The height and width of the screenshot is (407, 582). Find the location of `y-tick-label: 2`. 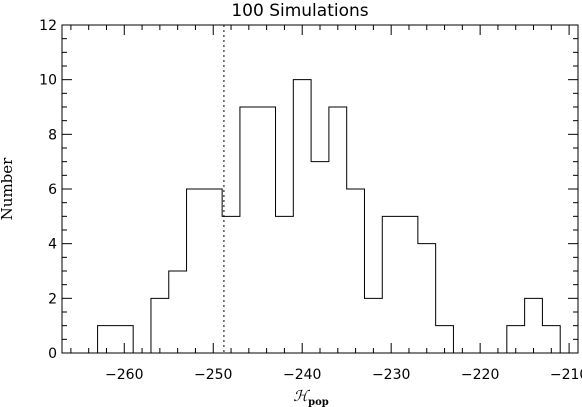

y-tick-label: 2 is located at coordinates (52, 299).